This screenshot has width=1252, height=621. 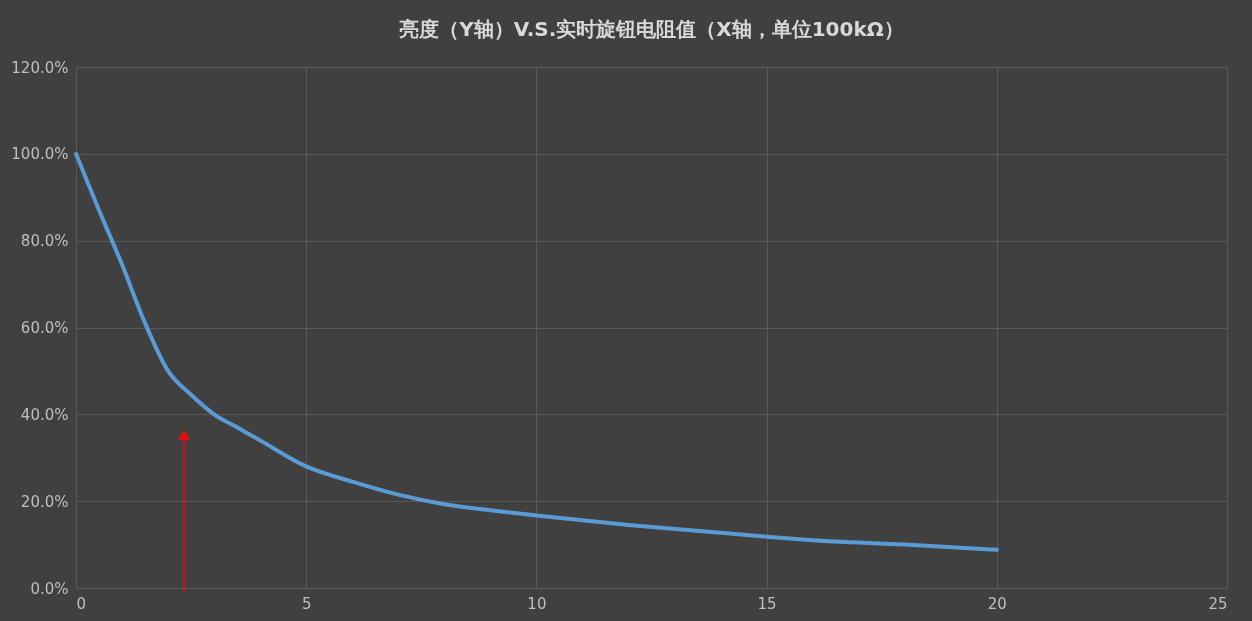 I want to click on chart-title: 亮度（Y轴）V.S.实时旋钮电阻值（X轴，单位100kΩ）, so click(x=651, y=29).